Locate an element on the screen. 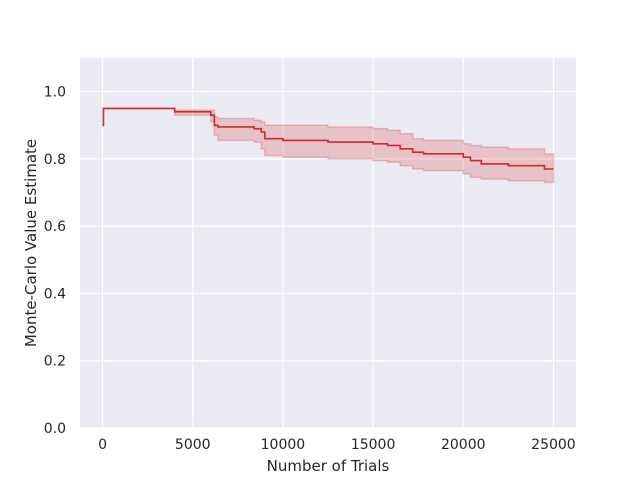 The image size is (640, 480). y-tick-label: 0.8 is located at coordinates (55, 160).